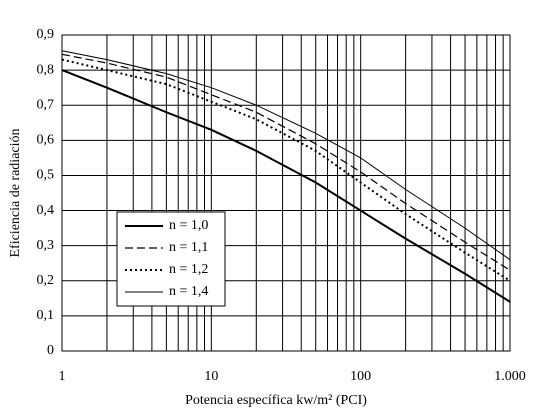 This screenshot has width=534, height=415. What do you see at coordinates (46, 280) in the screenshot?
I see `y-tick-label: 0,2` at bounding box center [46, 280].